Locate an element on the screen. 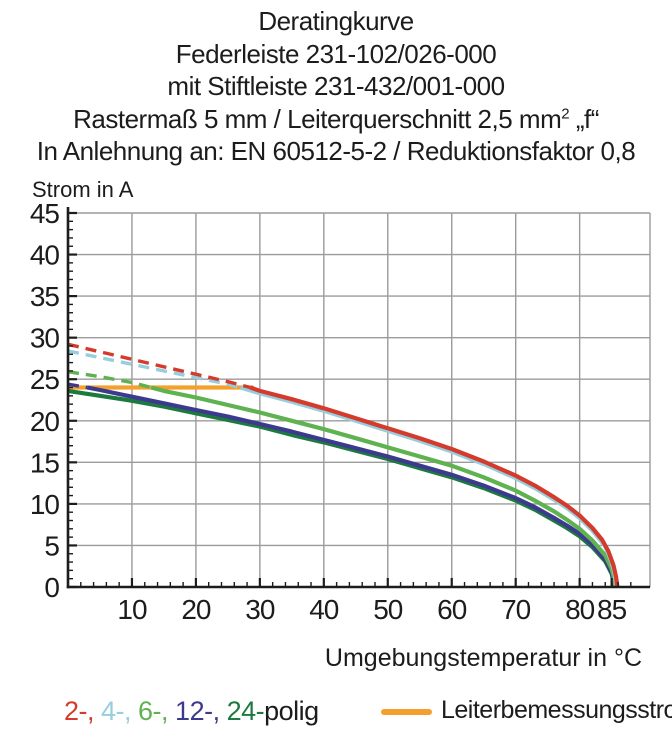  title-line-2: Federleiste 231-102/026-000 is located at coordinates (336, 53).